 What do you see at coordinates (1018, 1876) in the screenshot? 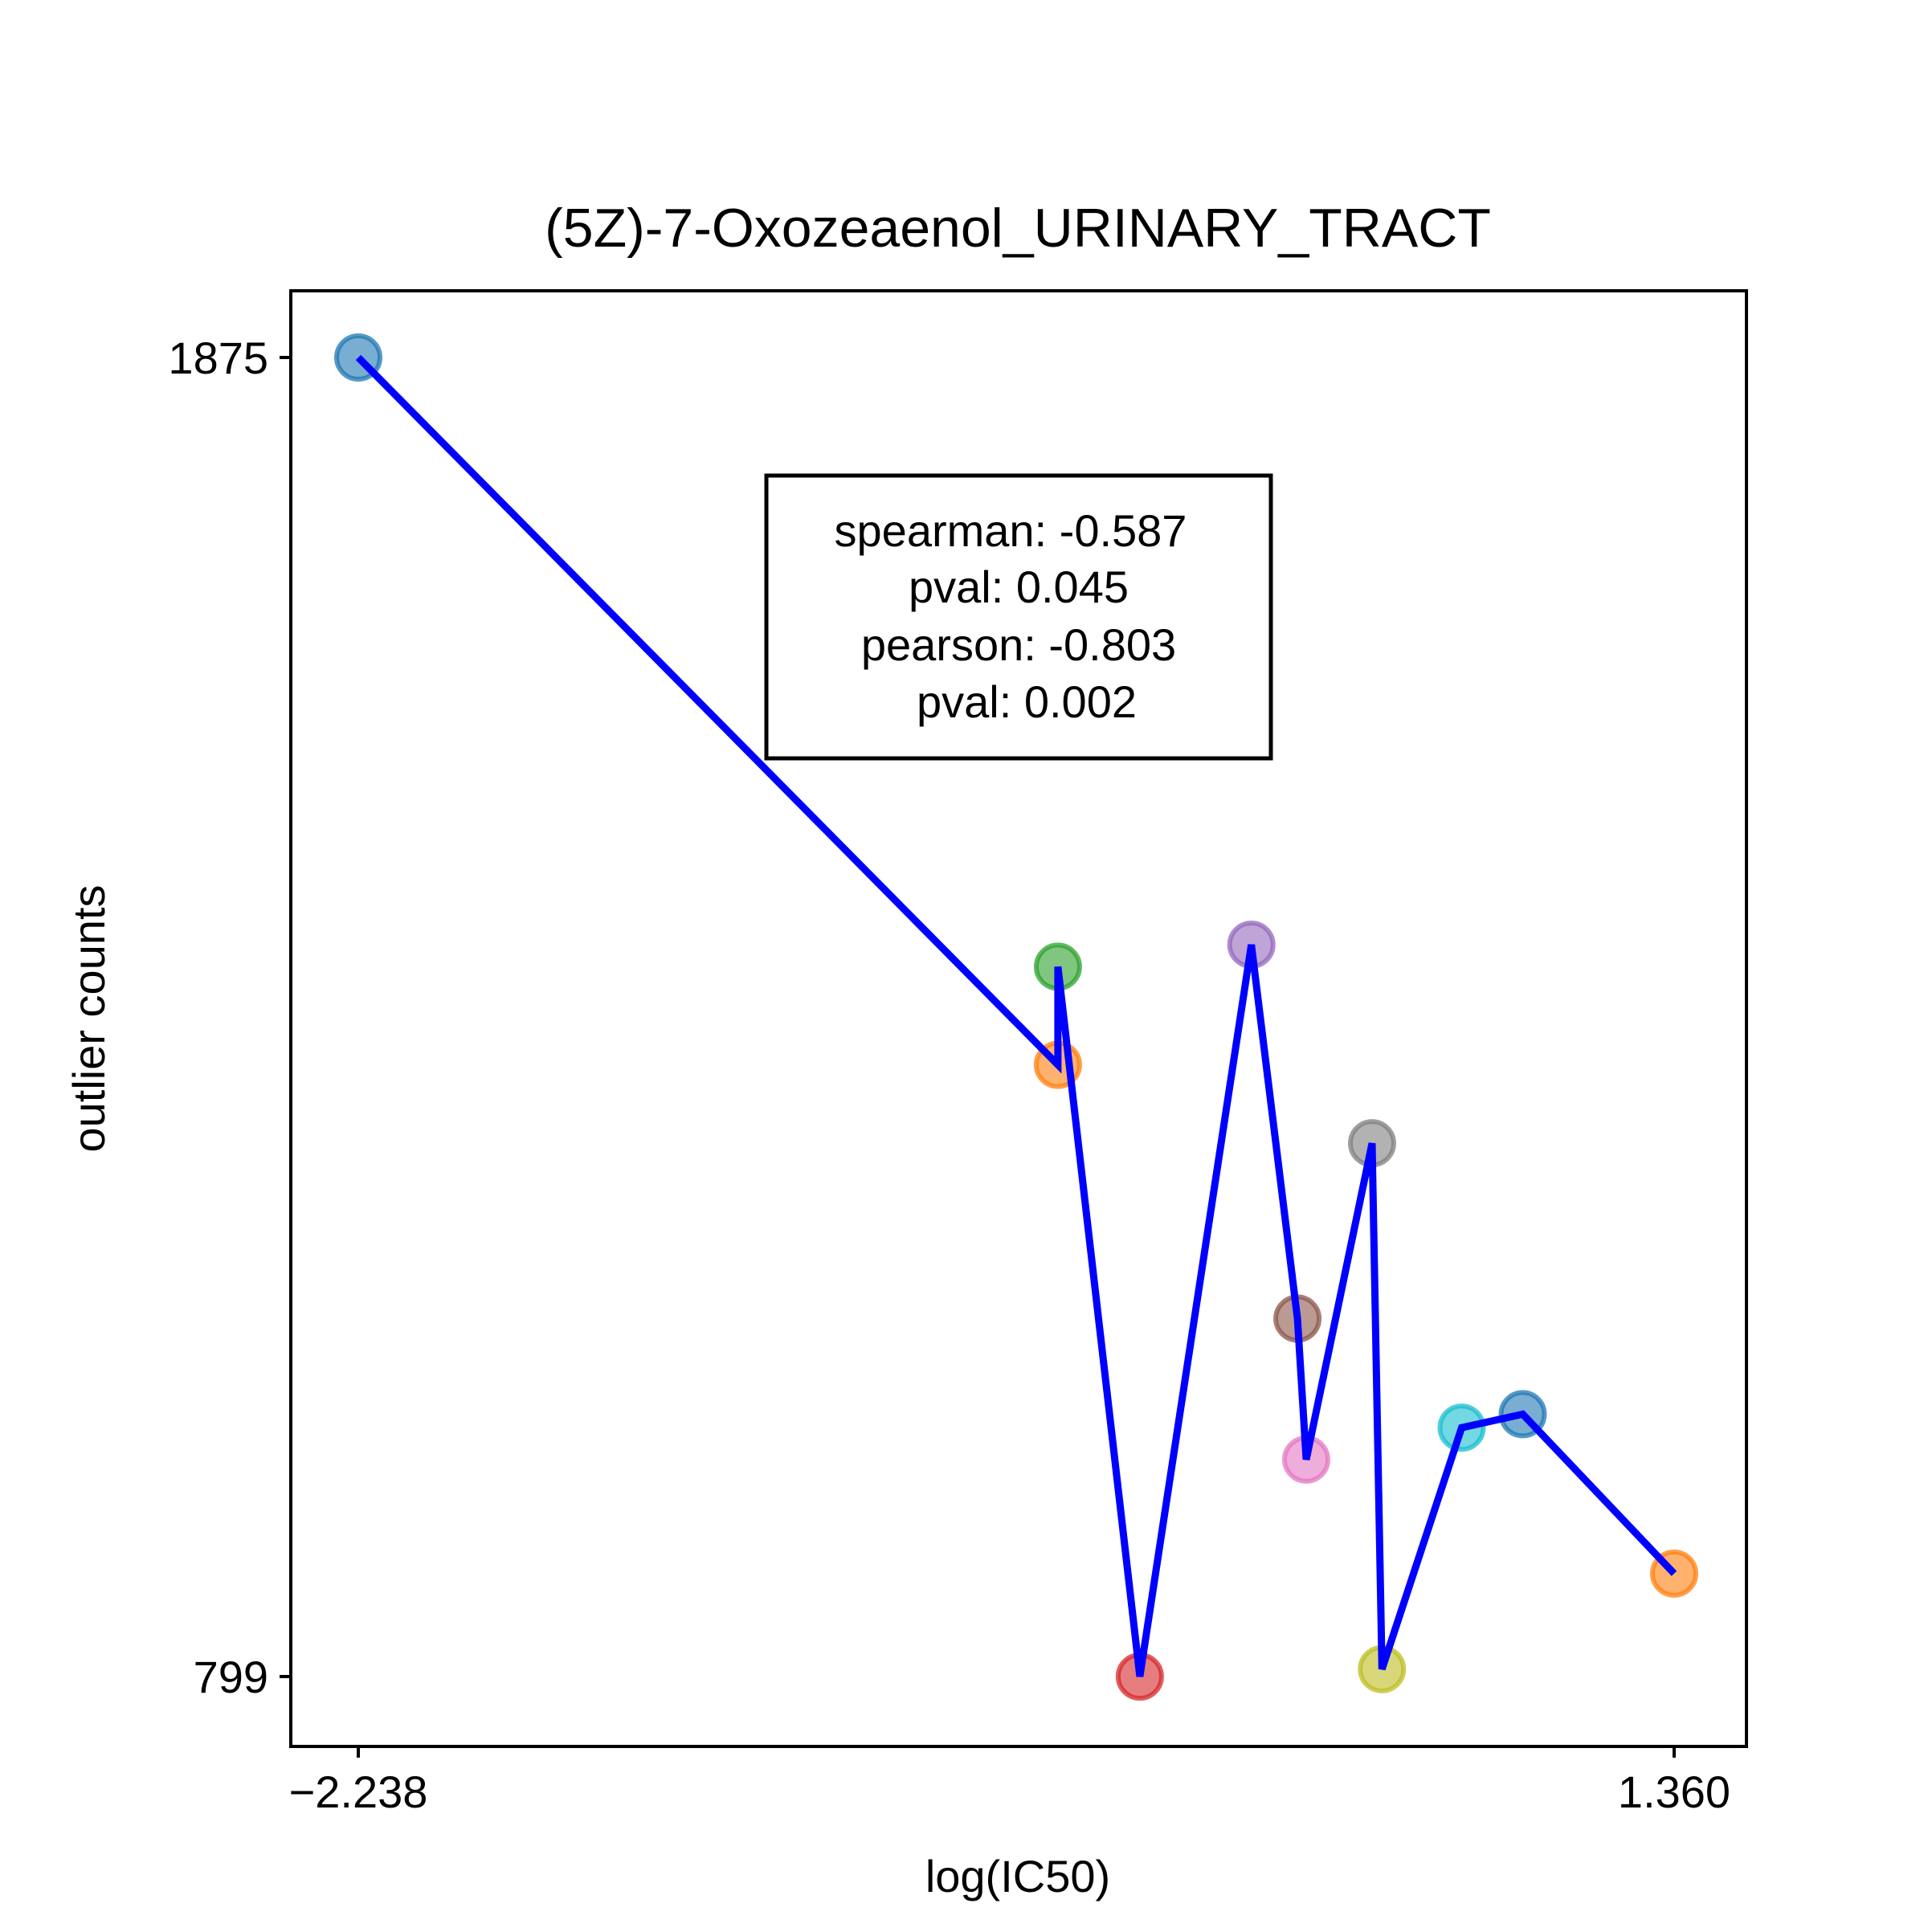
I see `x-axis-label: log(IC50)` at bounding box center [1018, 1876].